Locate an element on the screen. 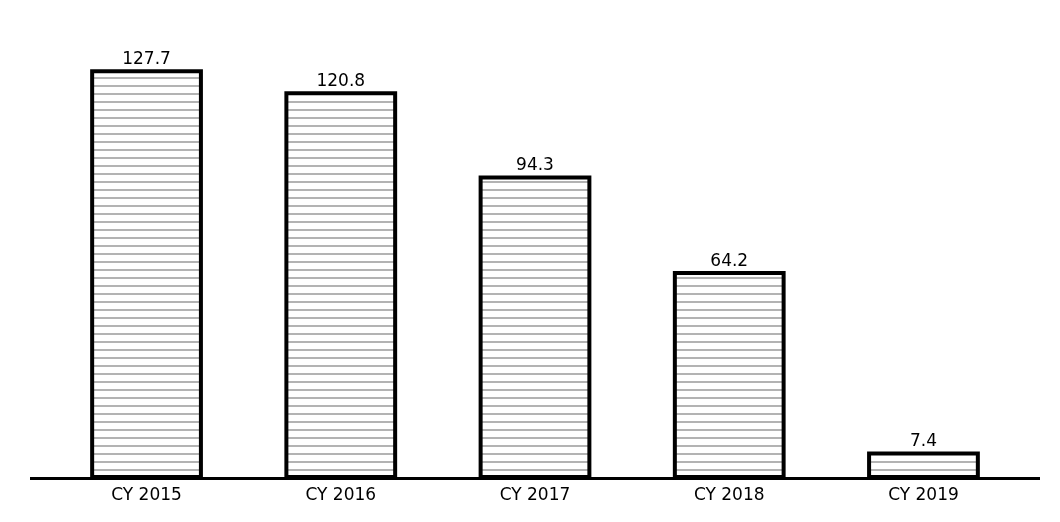 The width and height of the screenshot is (1060, 522). x-tick-label: CY 2017 is located at coordinates (535, 494).